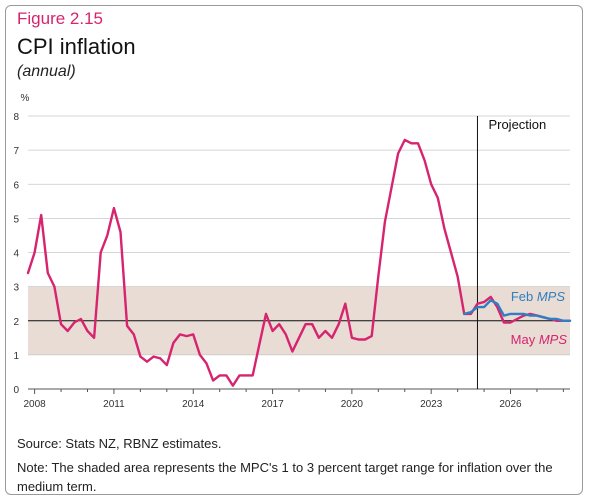 The image size is (590, 502). Describe the element at coordinates (431, 404) in the screenshot. I see `x-tick-label: 2023` at that location.